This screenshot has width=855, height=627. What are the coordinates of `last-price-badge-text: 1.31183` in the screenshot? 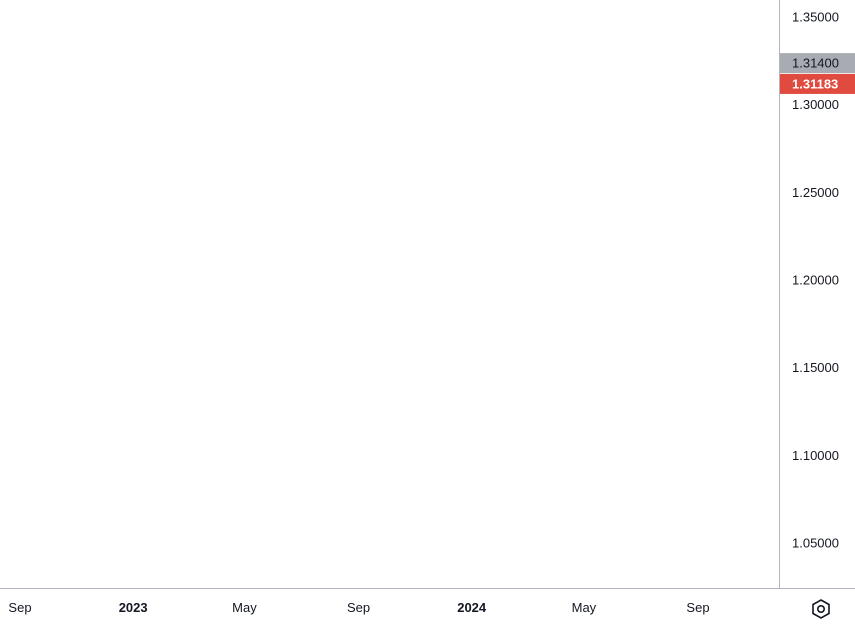 It's located at (815, 83).